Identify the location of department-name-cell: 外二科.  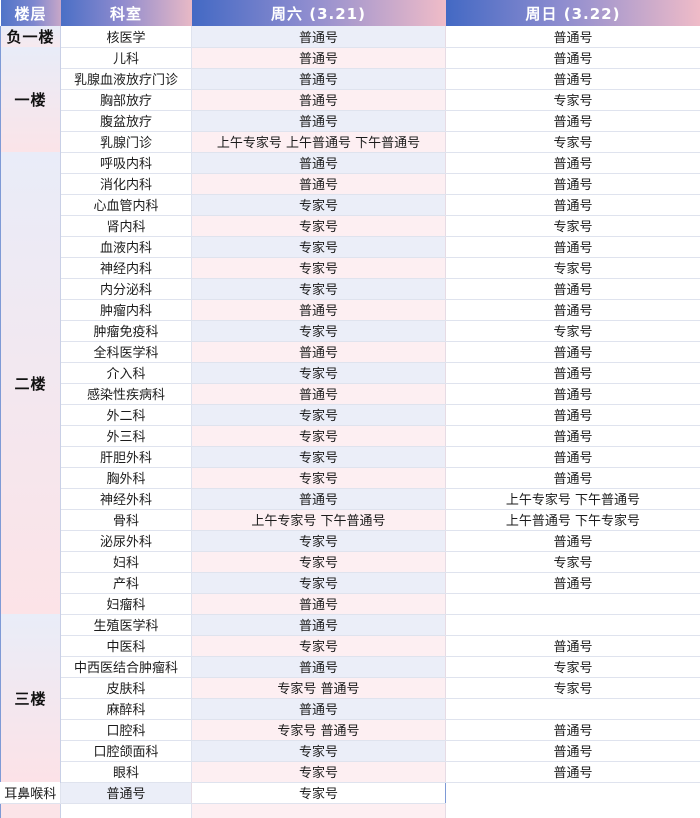
(126, 414).